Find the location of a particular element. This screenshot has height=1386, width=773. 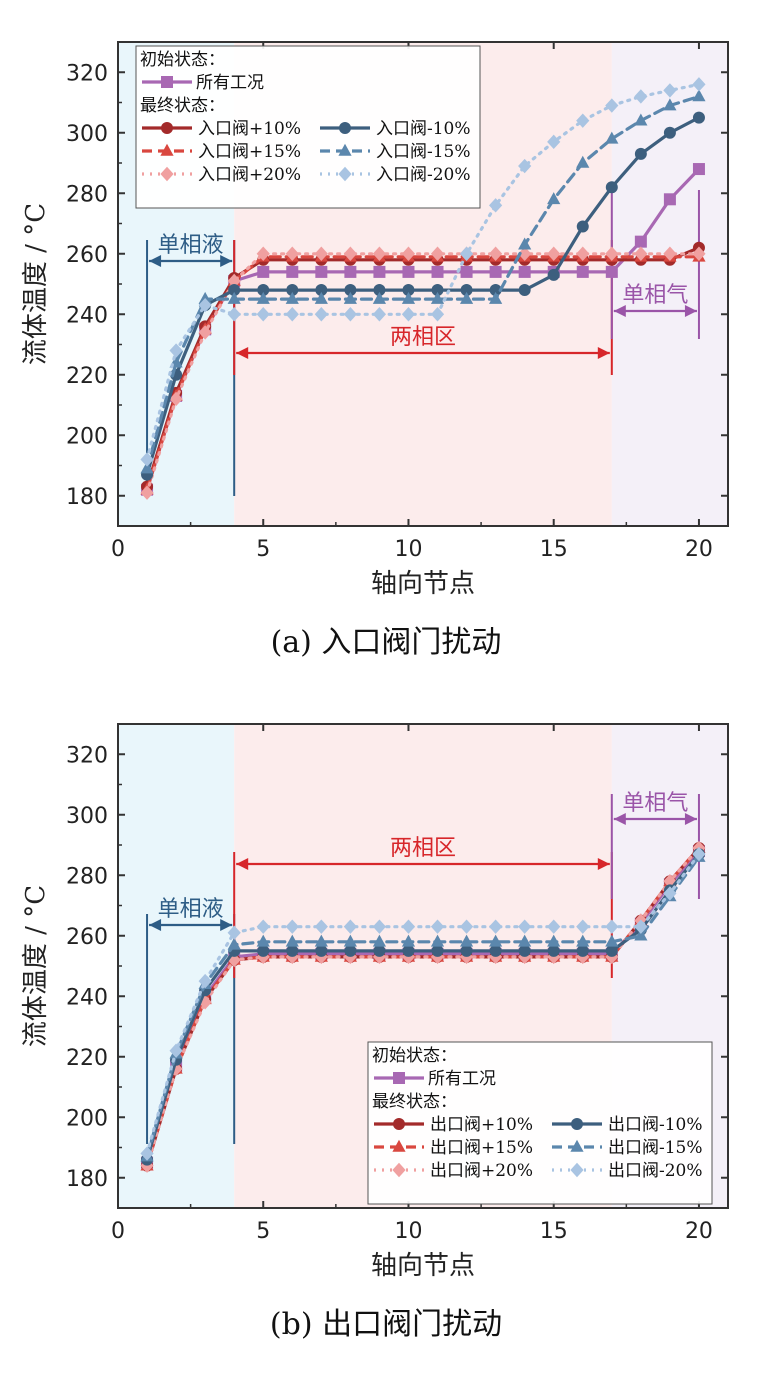

legend-initial-header: 初始状态： is located at coordinates (414, 1056).